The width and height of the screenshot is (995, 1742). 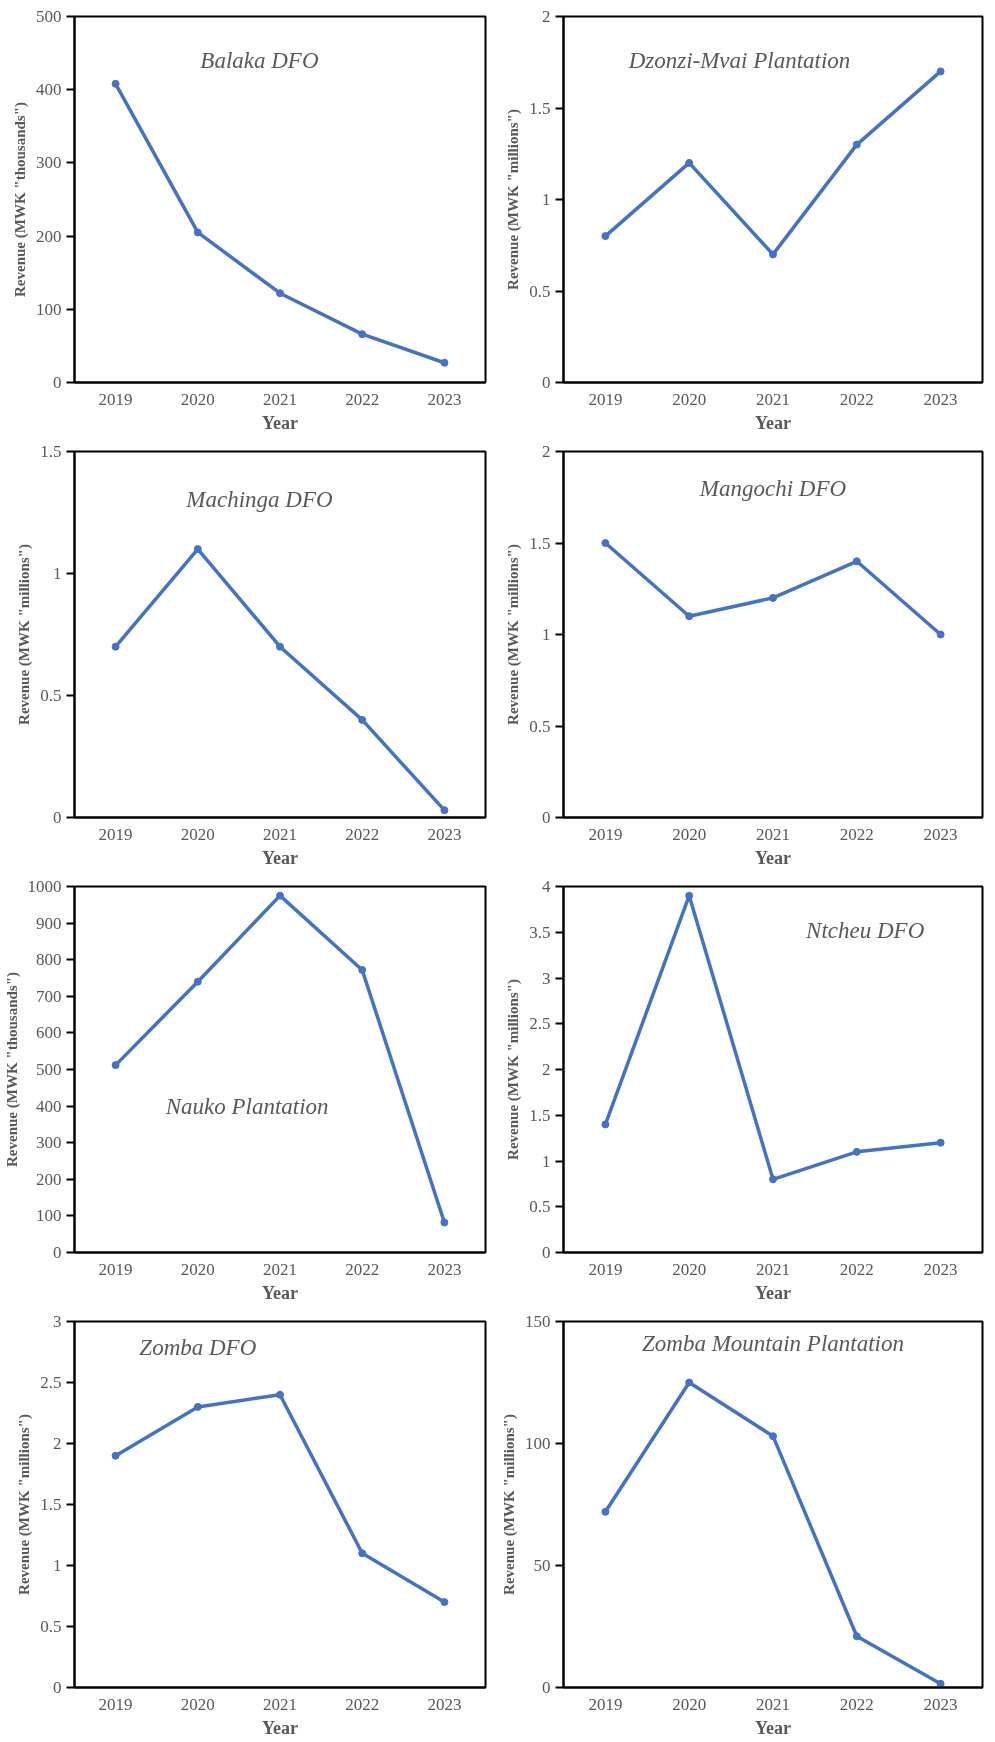 I want to click on y-tick-label: 700, so click(x=49, y=996).